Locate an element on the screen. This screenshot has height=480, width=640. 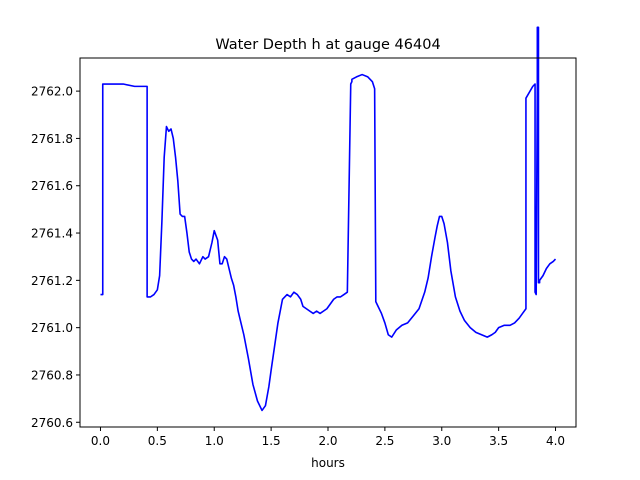
x-tick-label: 3.0 is located at coordinates (441, 441).